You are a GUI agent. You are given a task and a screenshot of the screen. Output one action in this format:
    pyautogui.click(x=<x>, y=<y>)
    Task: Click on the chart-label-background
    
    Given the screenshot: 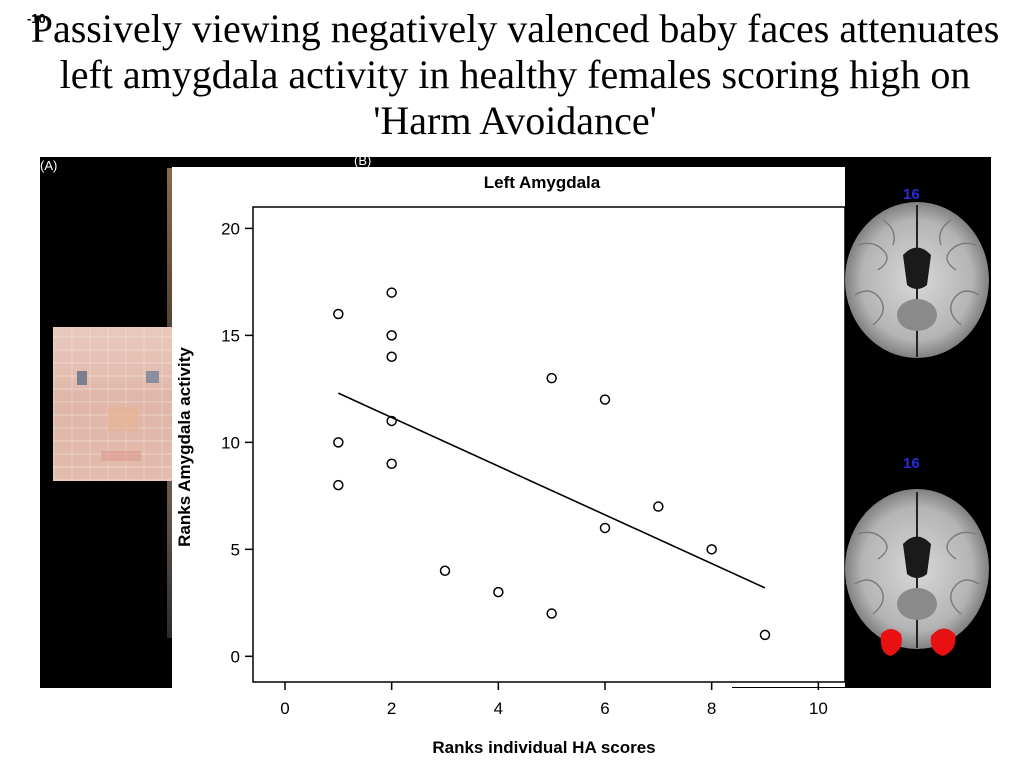 What is the action you would take?
    pyautogui.click(x=452, y=727)
    